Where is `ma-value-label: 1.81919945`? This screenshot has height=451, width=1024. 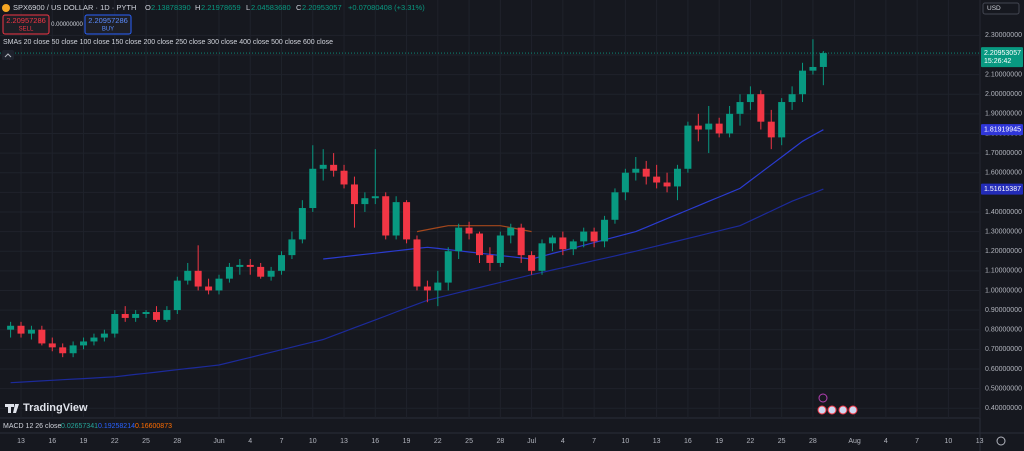 ma-value-label: 1.81919945 is located at coordinates (1002, 130).